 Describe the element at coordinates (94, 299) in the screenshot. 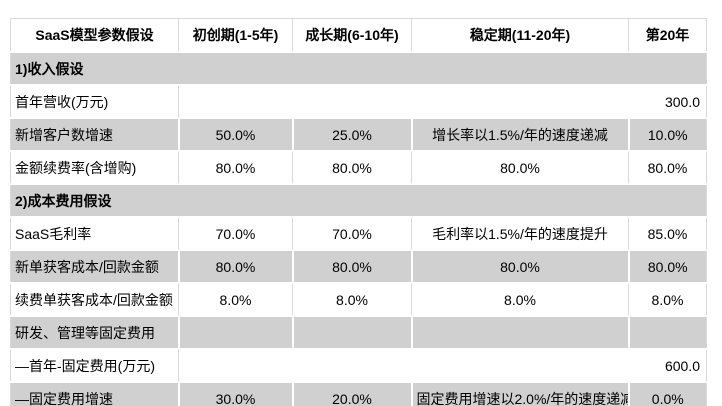

I see `row-label: 续费单获客成本/回款金额` at that location.